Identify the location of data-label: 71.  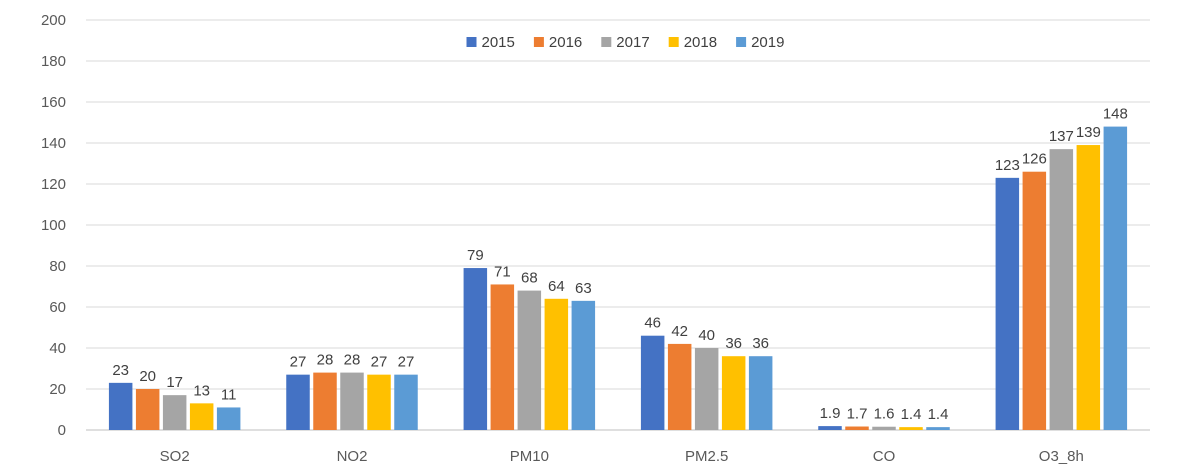
(502, 271).